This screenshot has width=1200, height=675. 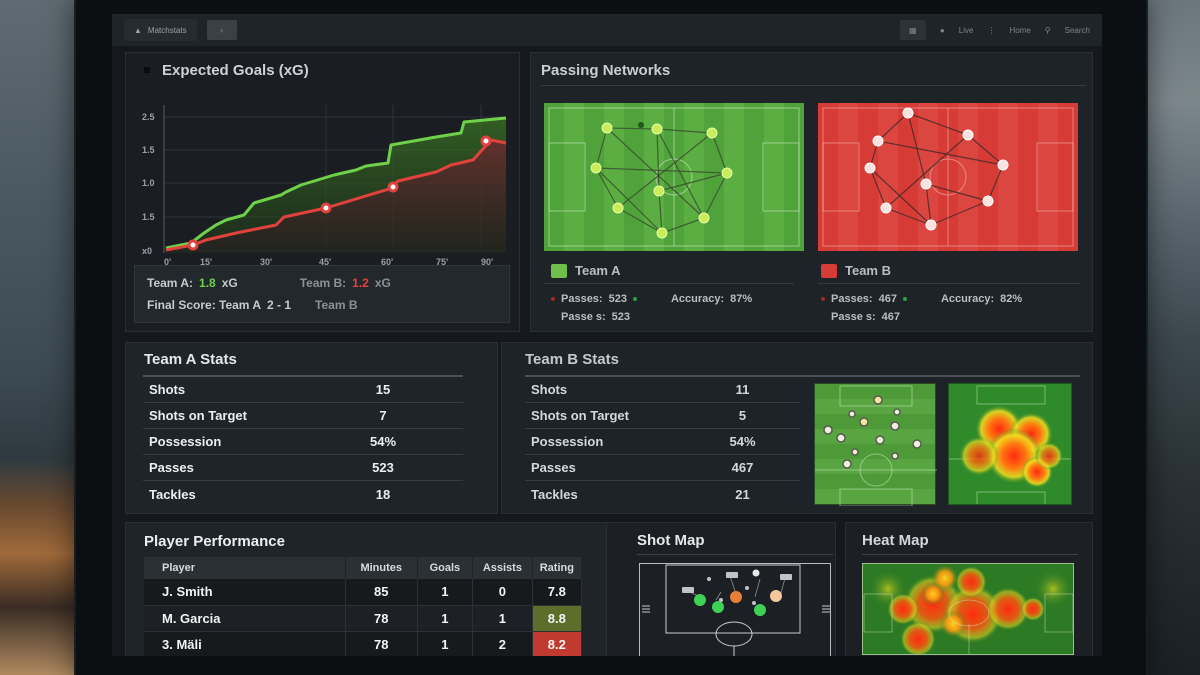 I want to click on background-right, so click(x=1170, y=337).